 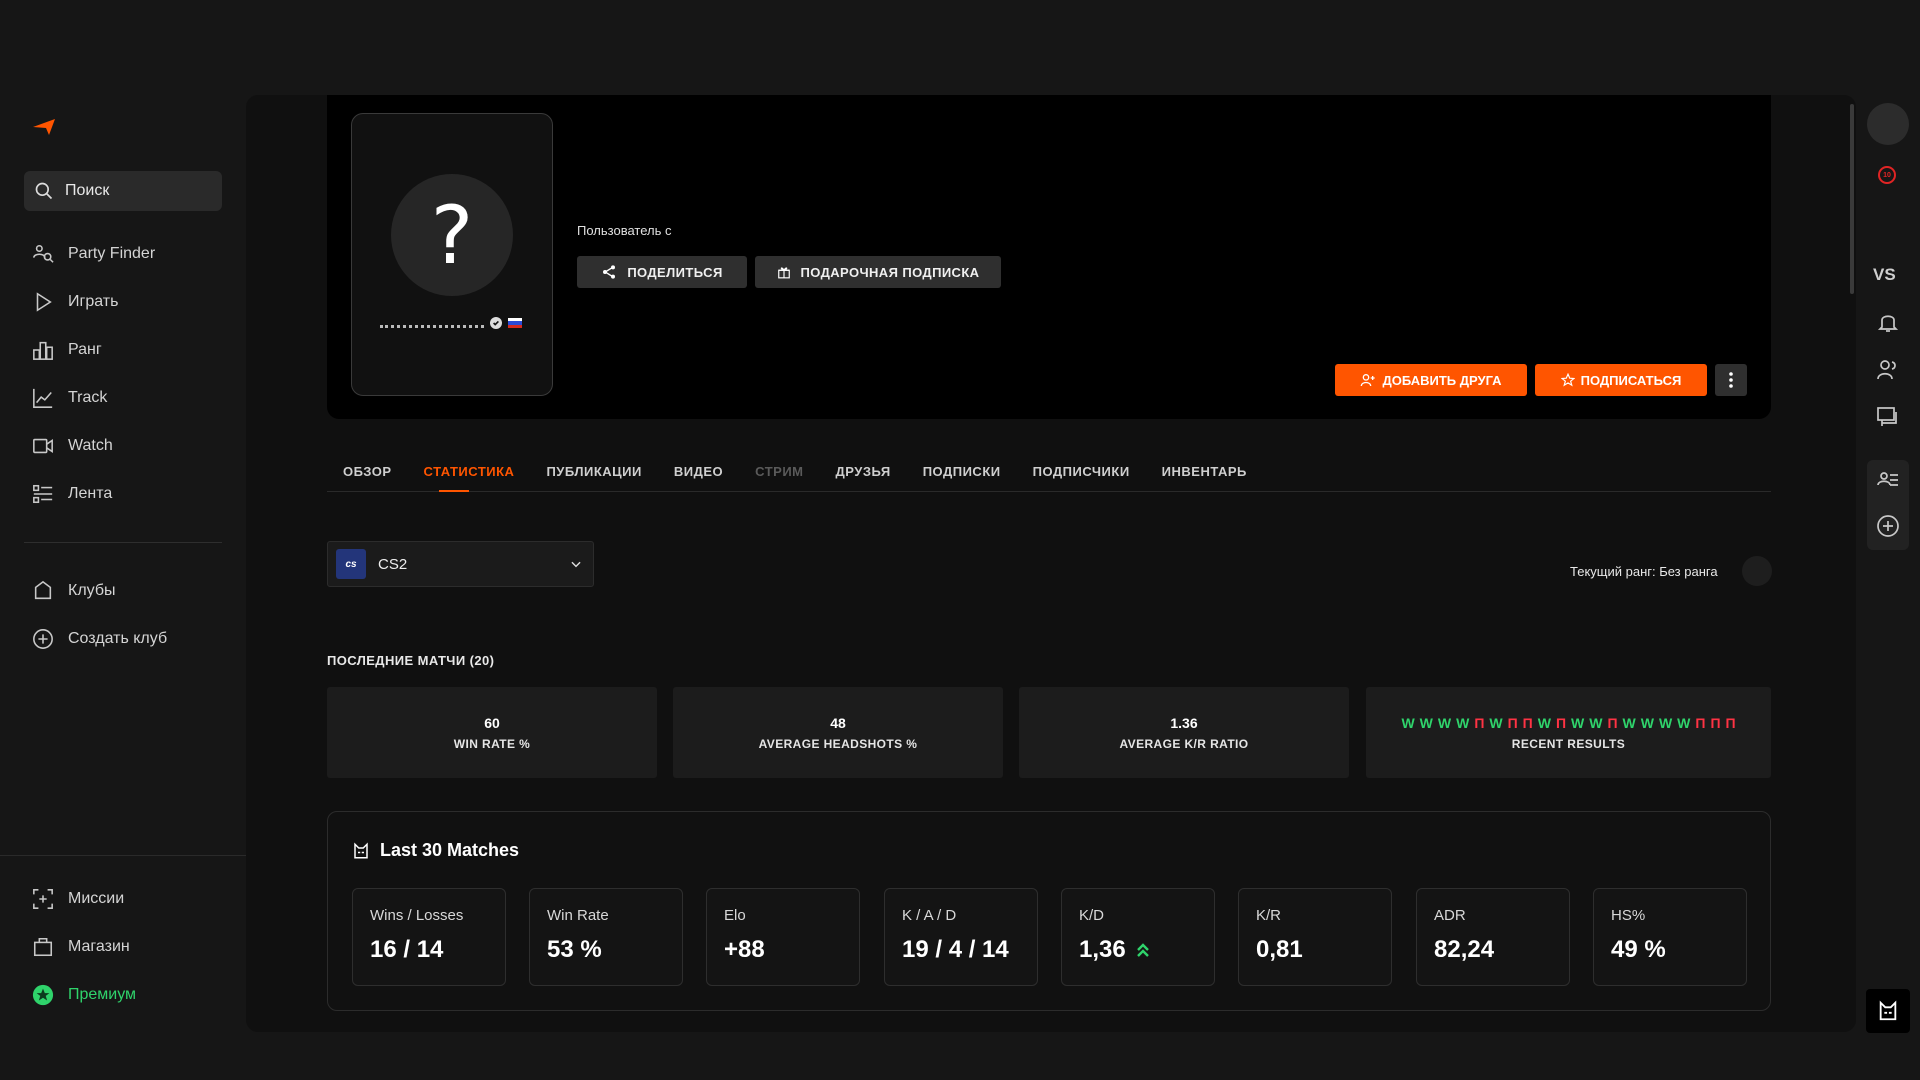 I want to click on tab-video: ВИДЕО, so click(x=698, y=471).